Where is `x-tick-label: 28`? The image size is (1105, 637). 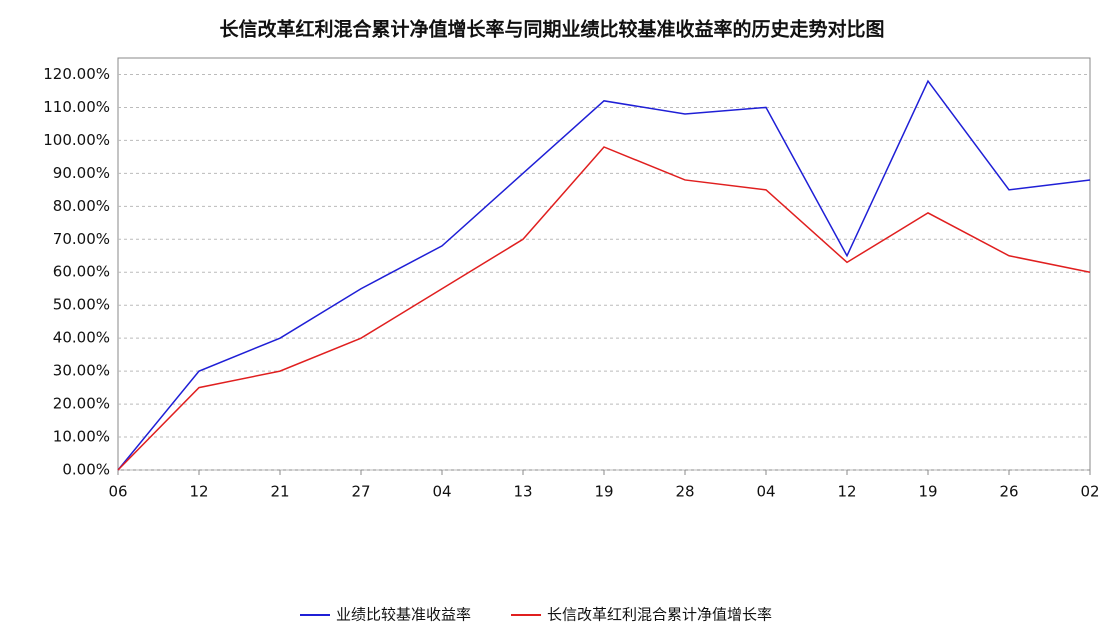 x-tick-label: 28 is located at coordinates (684, 492).